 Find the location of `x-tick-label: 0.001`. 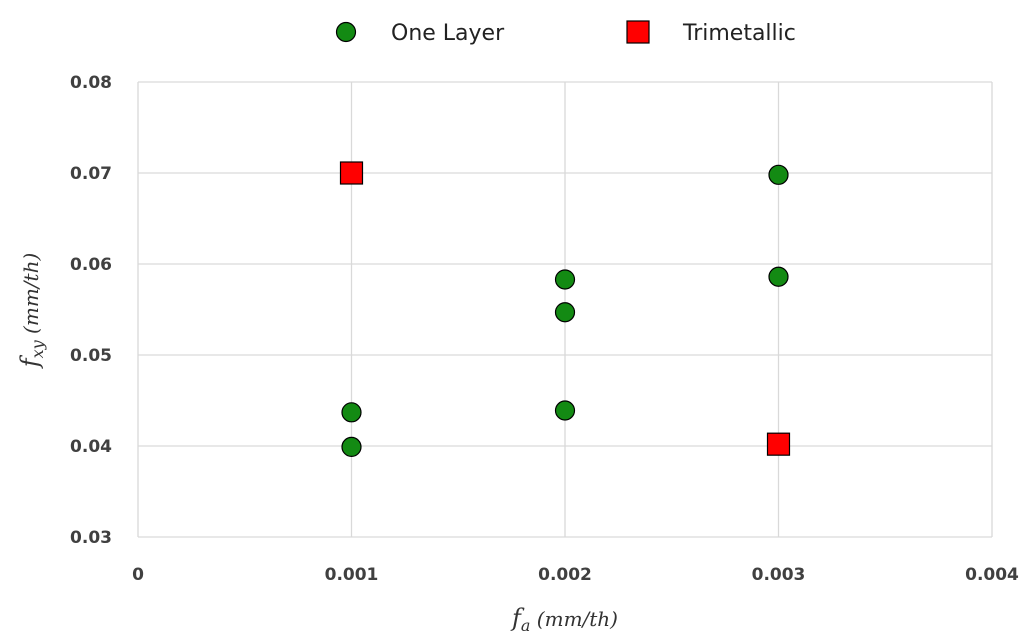

x-tick-label: 0.001 is located at coordinates (352, 575).